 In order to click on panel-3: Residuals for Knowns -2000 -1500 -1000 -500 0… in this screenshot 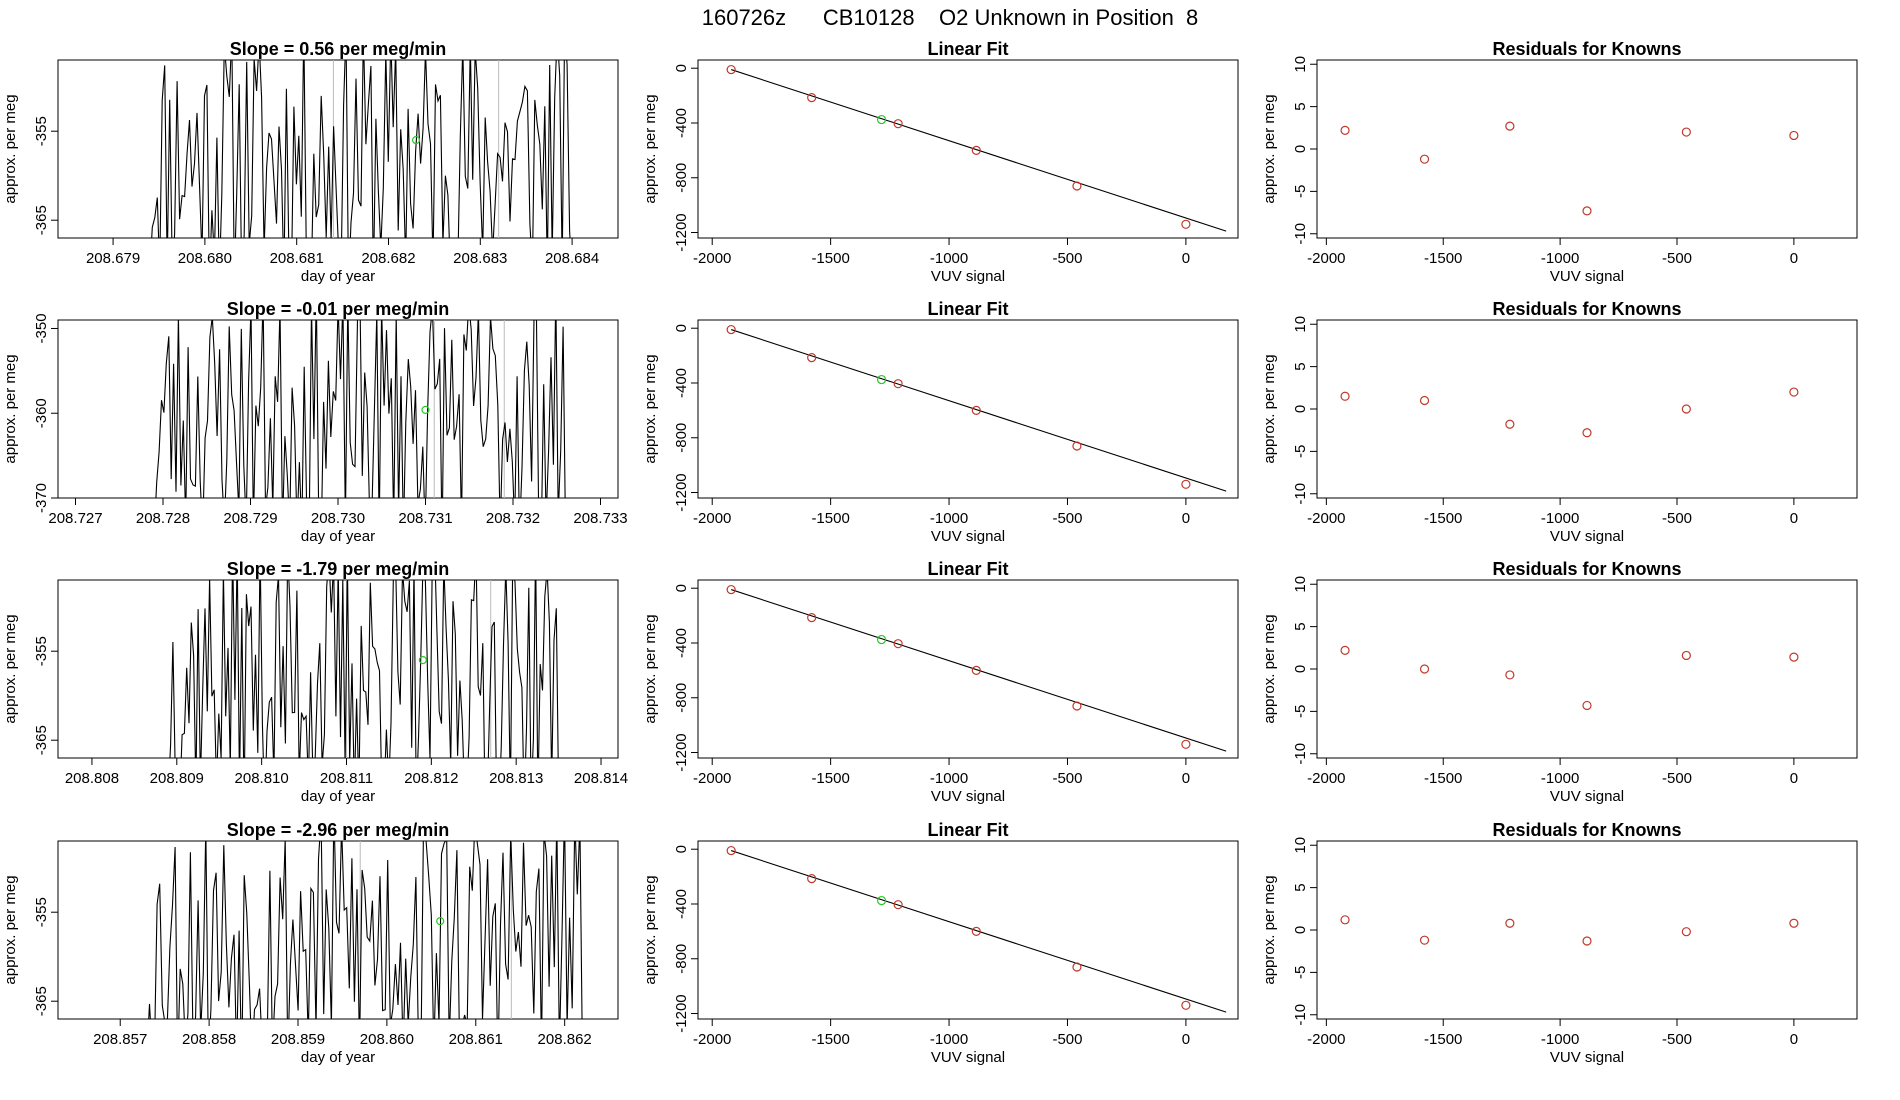, I will do `click(1559, 162)`.